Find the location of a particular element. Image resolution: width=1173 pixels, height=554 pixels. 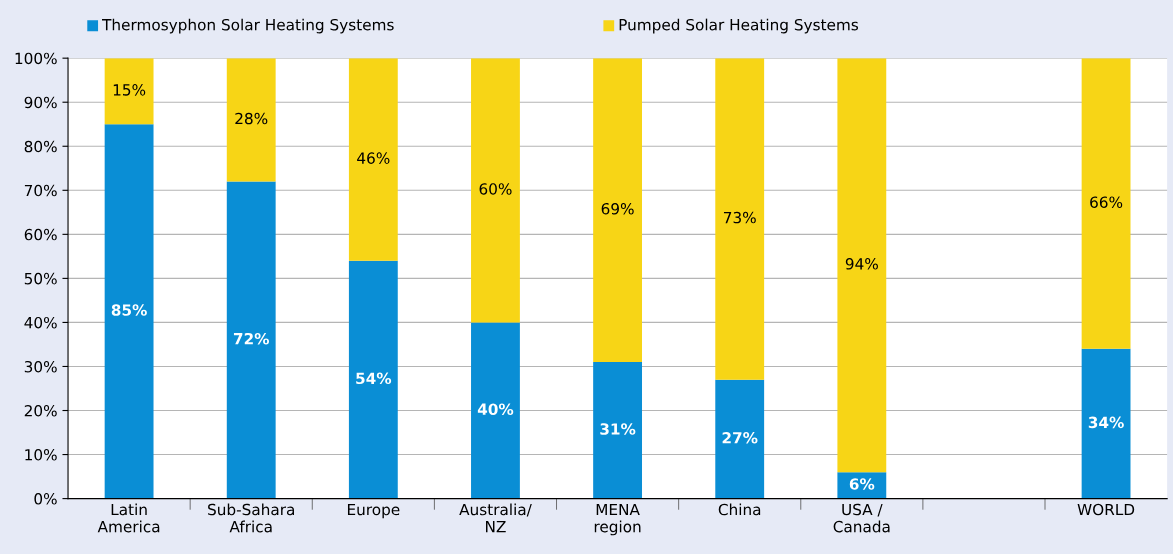

data-label: 28% is located at coordinates (251, 118).